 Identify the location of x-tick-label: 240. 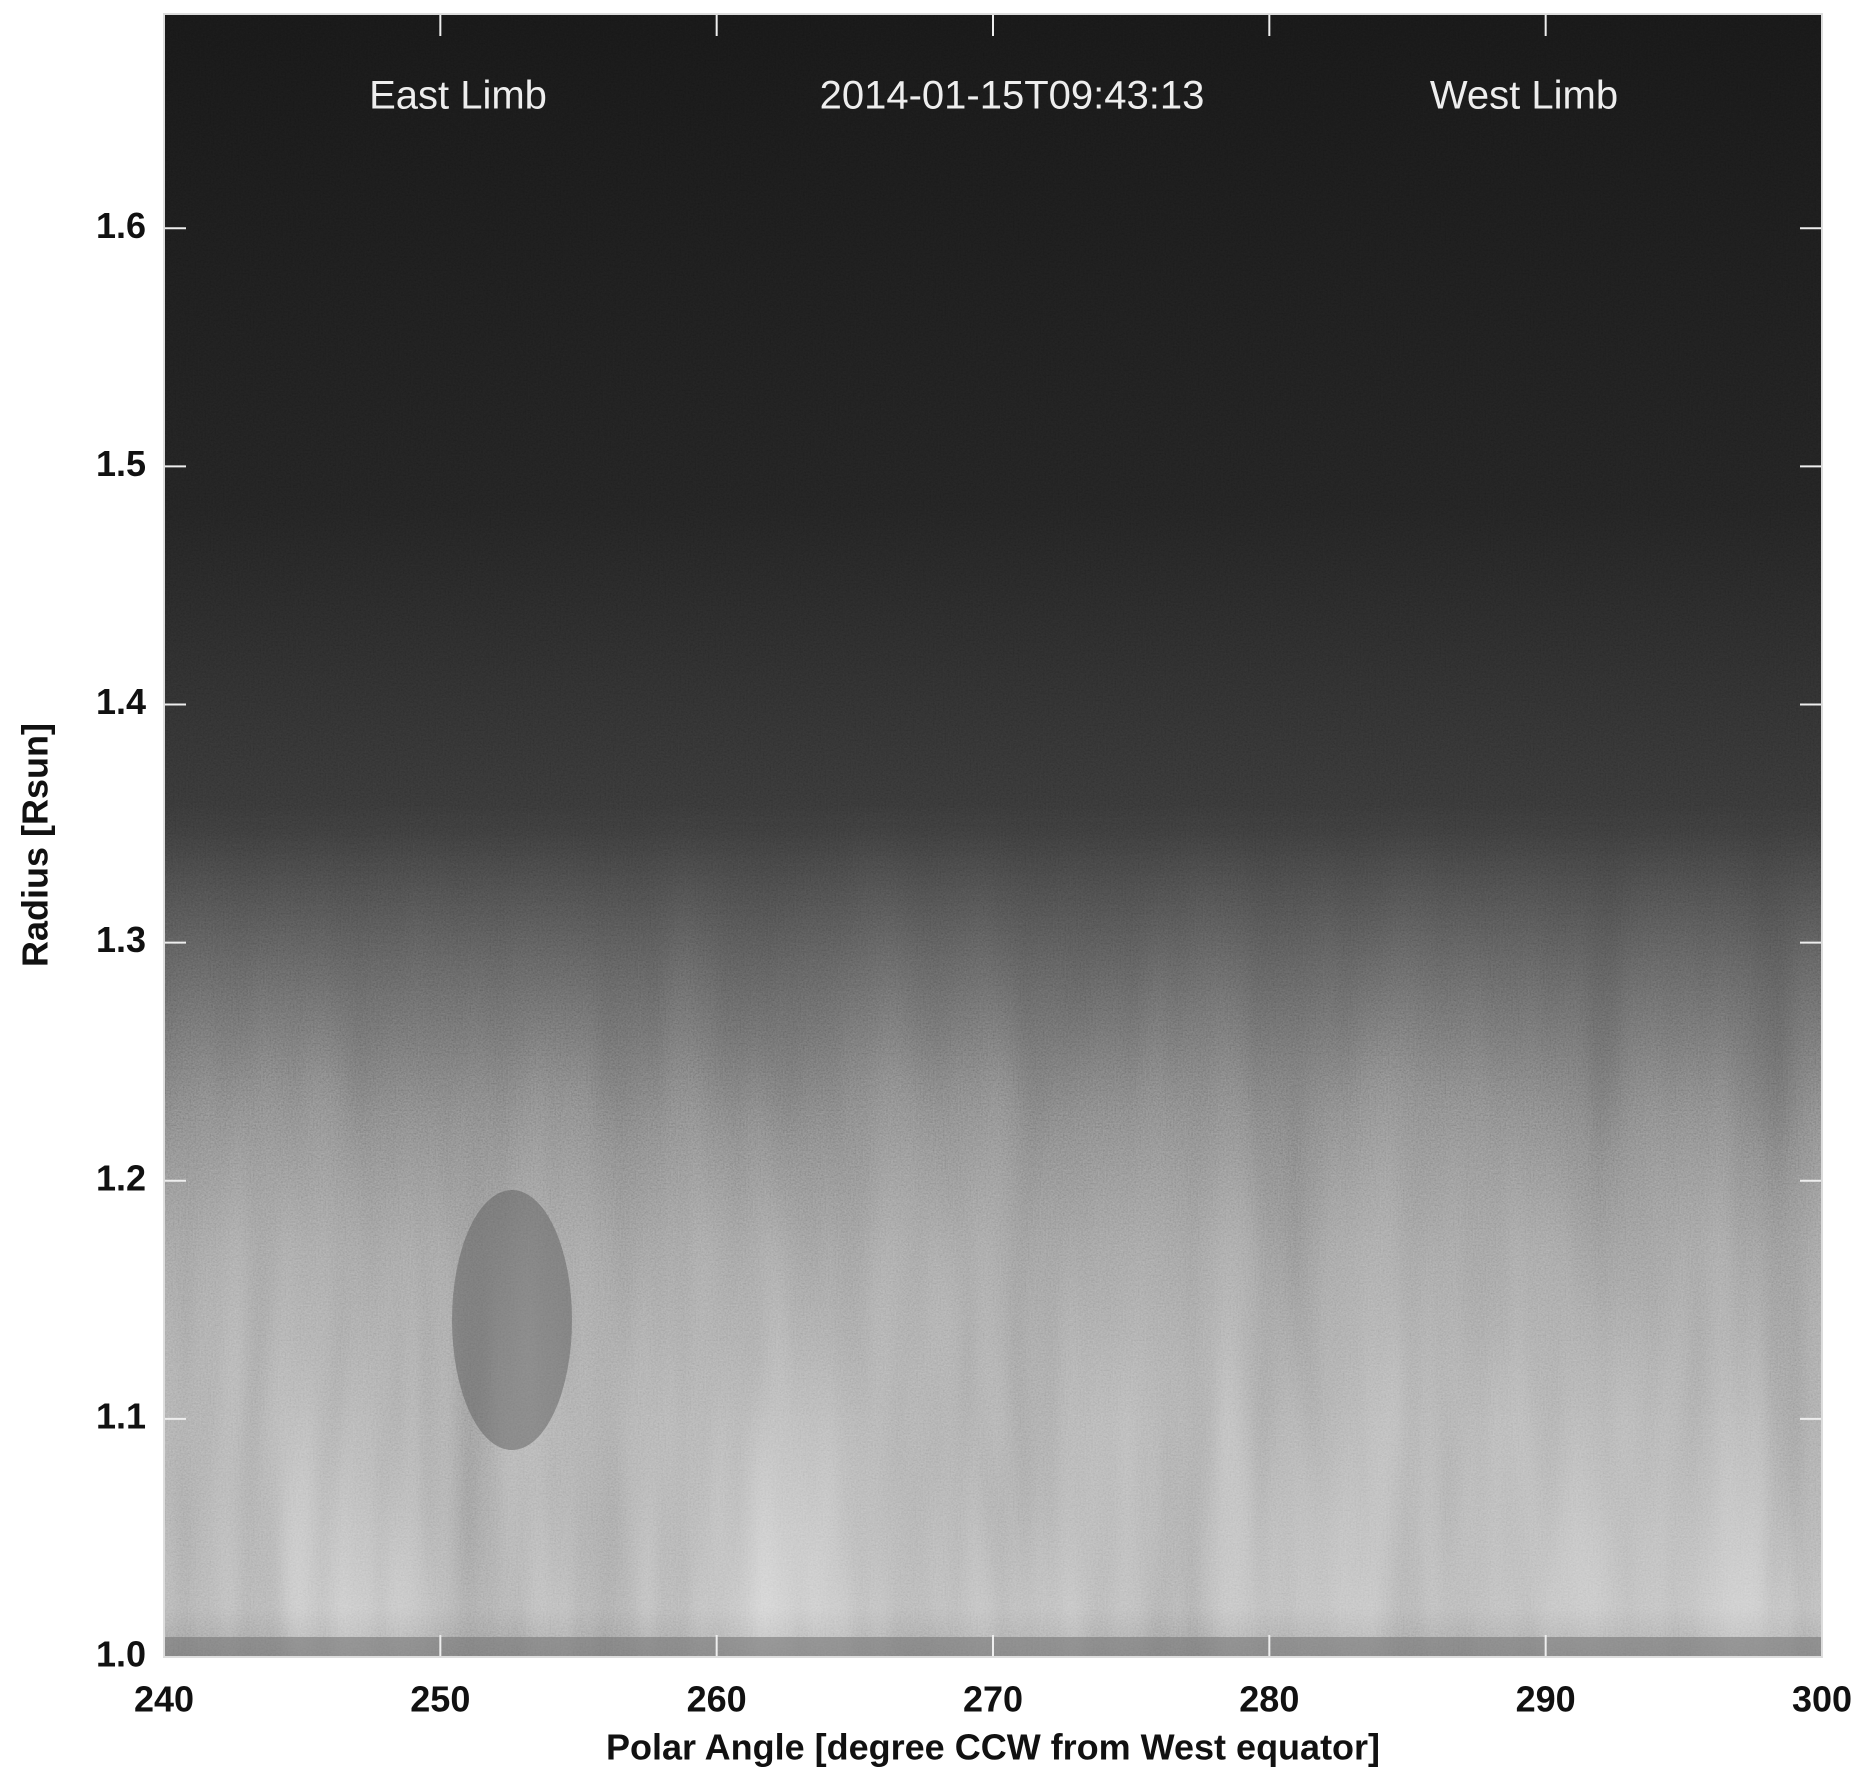
(164, 1699).